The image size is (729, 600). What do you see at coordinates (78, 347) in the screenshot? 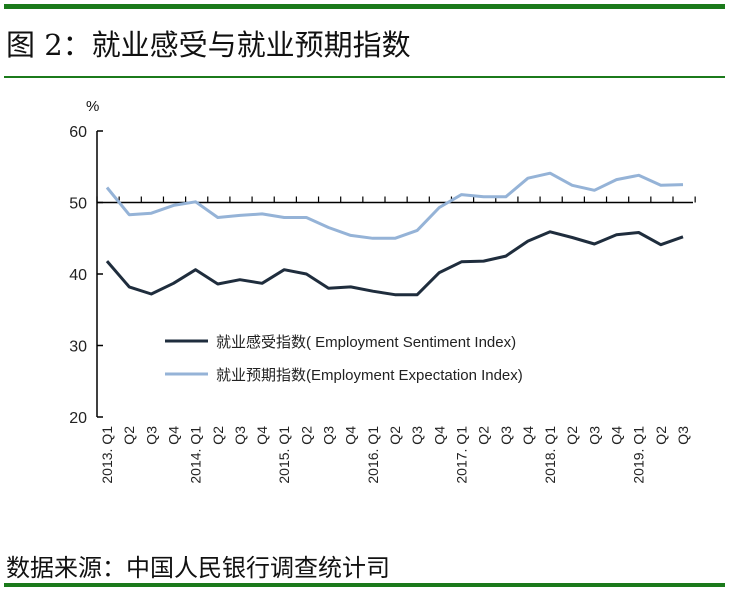
I see `y-tick-label: 30` at bounding box center [78, 347].